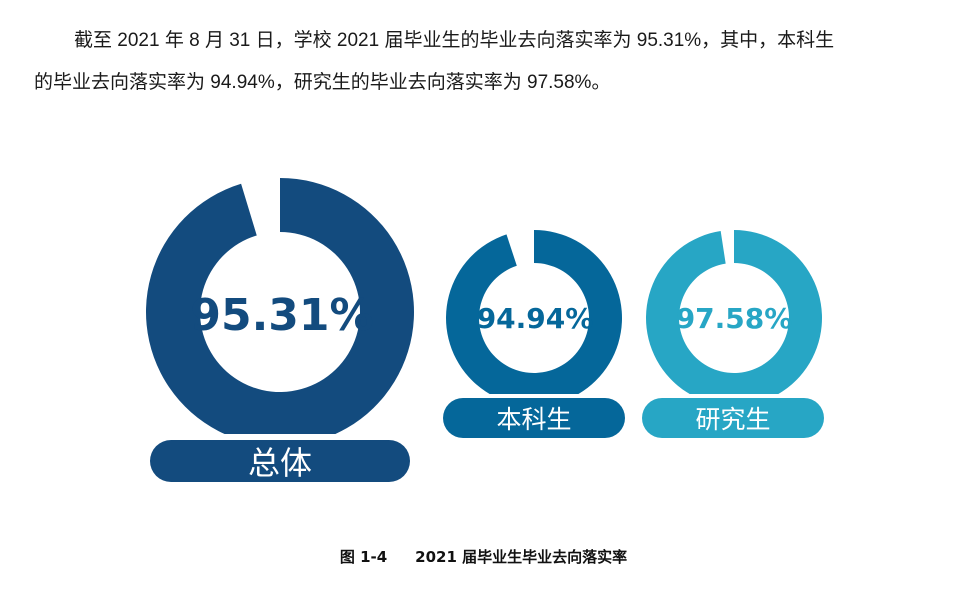  What do you see at coordinates (363, 557) in the screenshot?
I see `figure-number: 图 1-4` at bounding box center [363, 557].